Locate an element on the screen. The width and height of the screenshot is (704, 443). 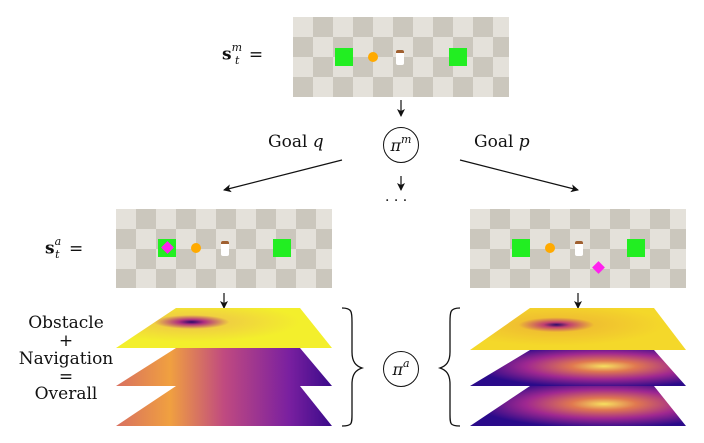
label-navigation: Navigation is located at coordinates (66, 358).